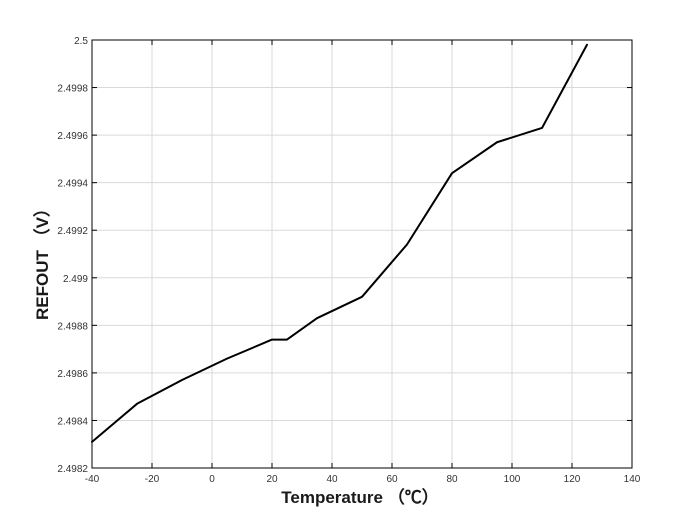 The image size is (700, 525). I want to click on x-tick-label: 20, so click(272, 479).